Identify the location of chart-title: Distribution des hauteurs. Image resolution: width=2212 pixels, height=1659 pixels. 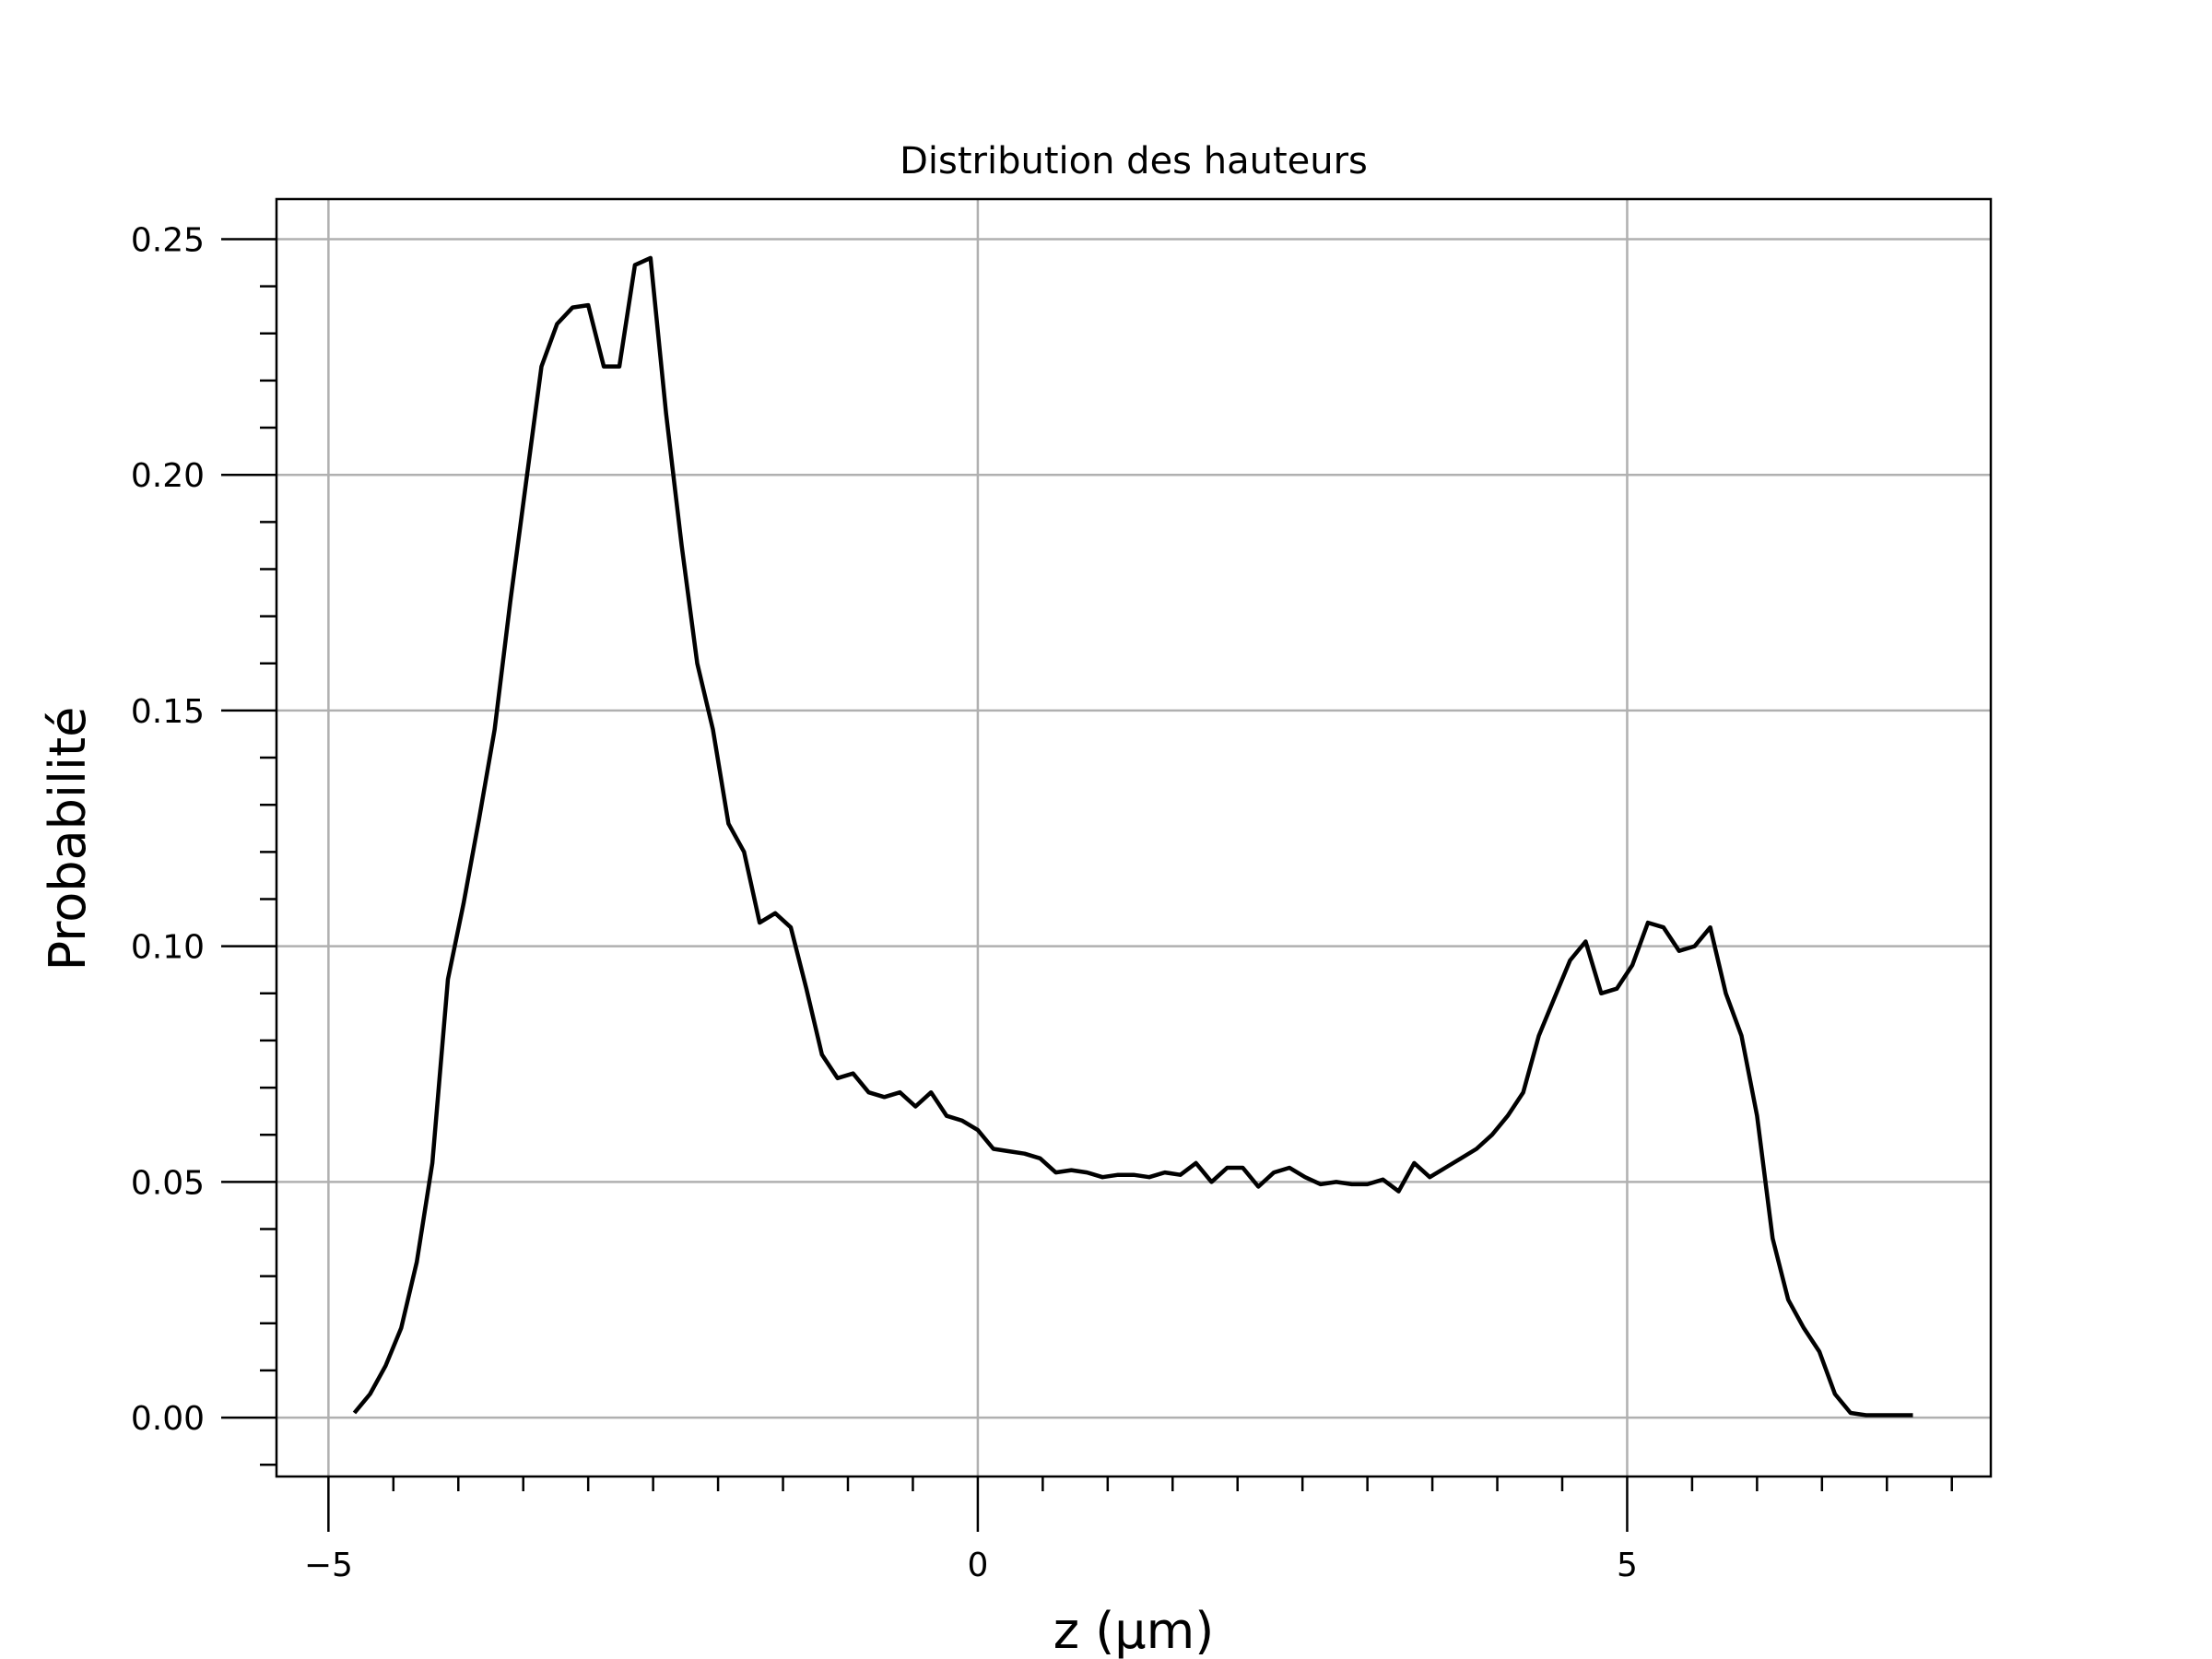
(1134, 161).